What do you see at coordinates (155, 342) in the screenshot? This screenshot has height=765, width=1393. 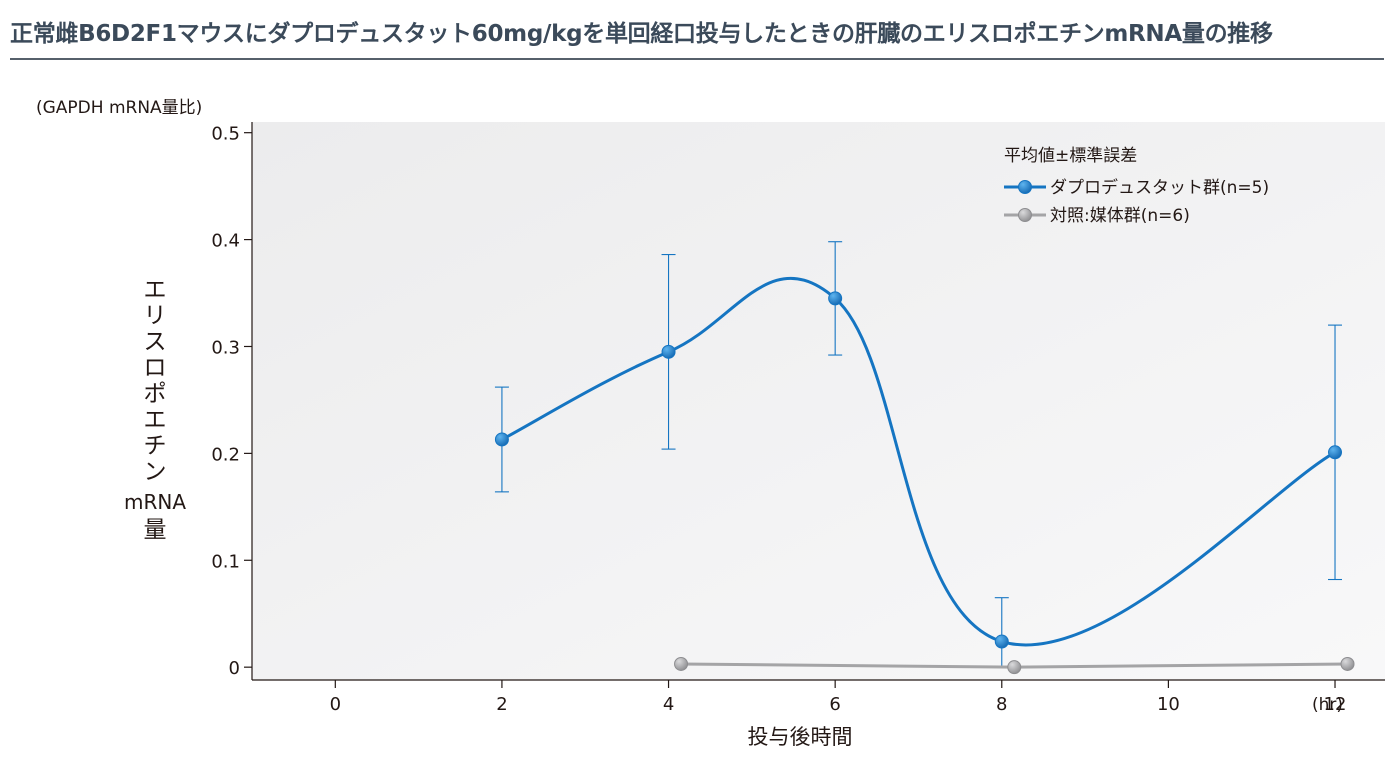 I see `y-axis-label-line: ス` at bounding box center [155, 342].